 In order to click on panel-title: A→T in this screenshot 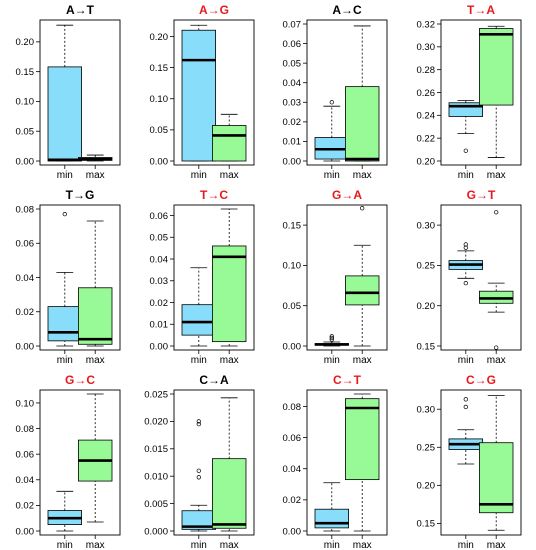, I will do `click(80, 10)`.